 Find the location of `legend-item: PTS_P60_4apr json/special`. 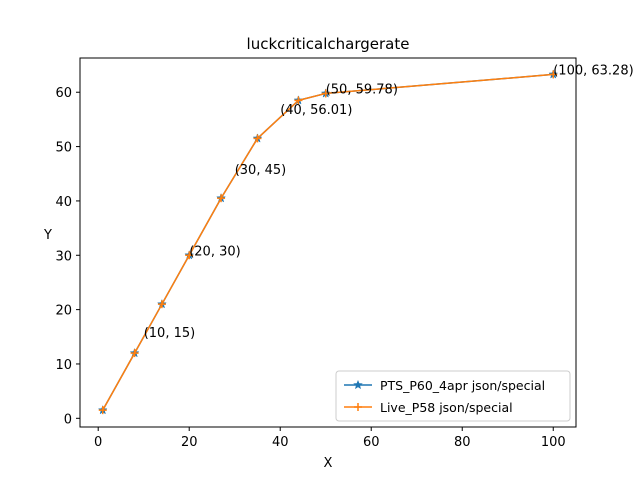

legend-item: PTS_P60_4apr json/special is located at coordinates (444, 385).